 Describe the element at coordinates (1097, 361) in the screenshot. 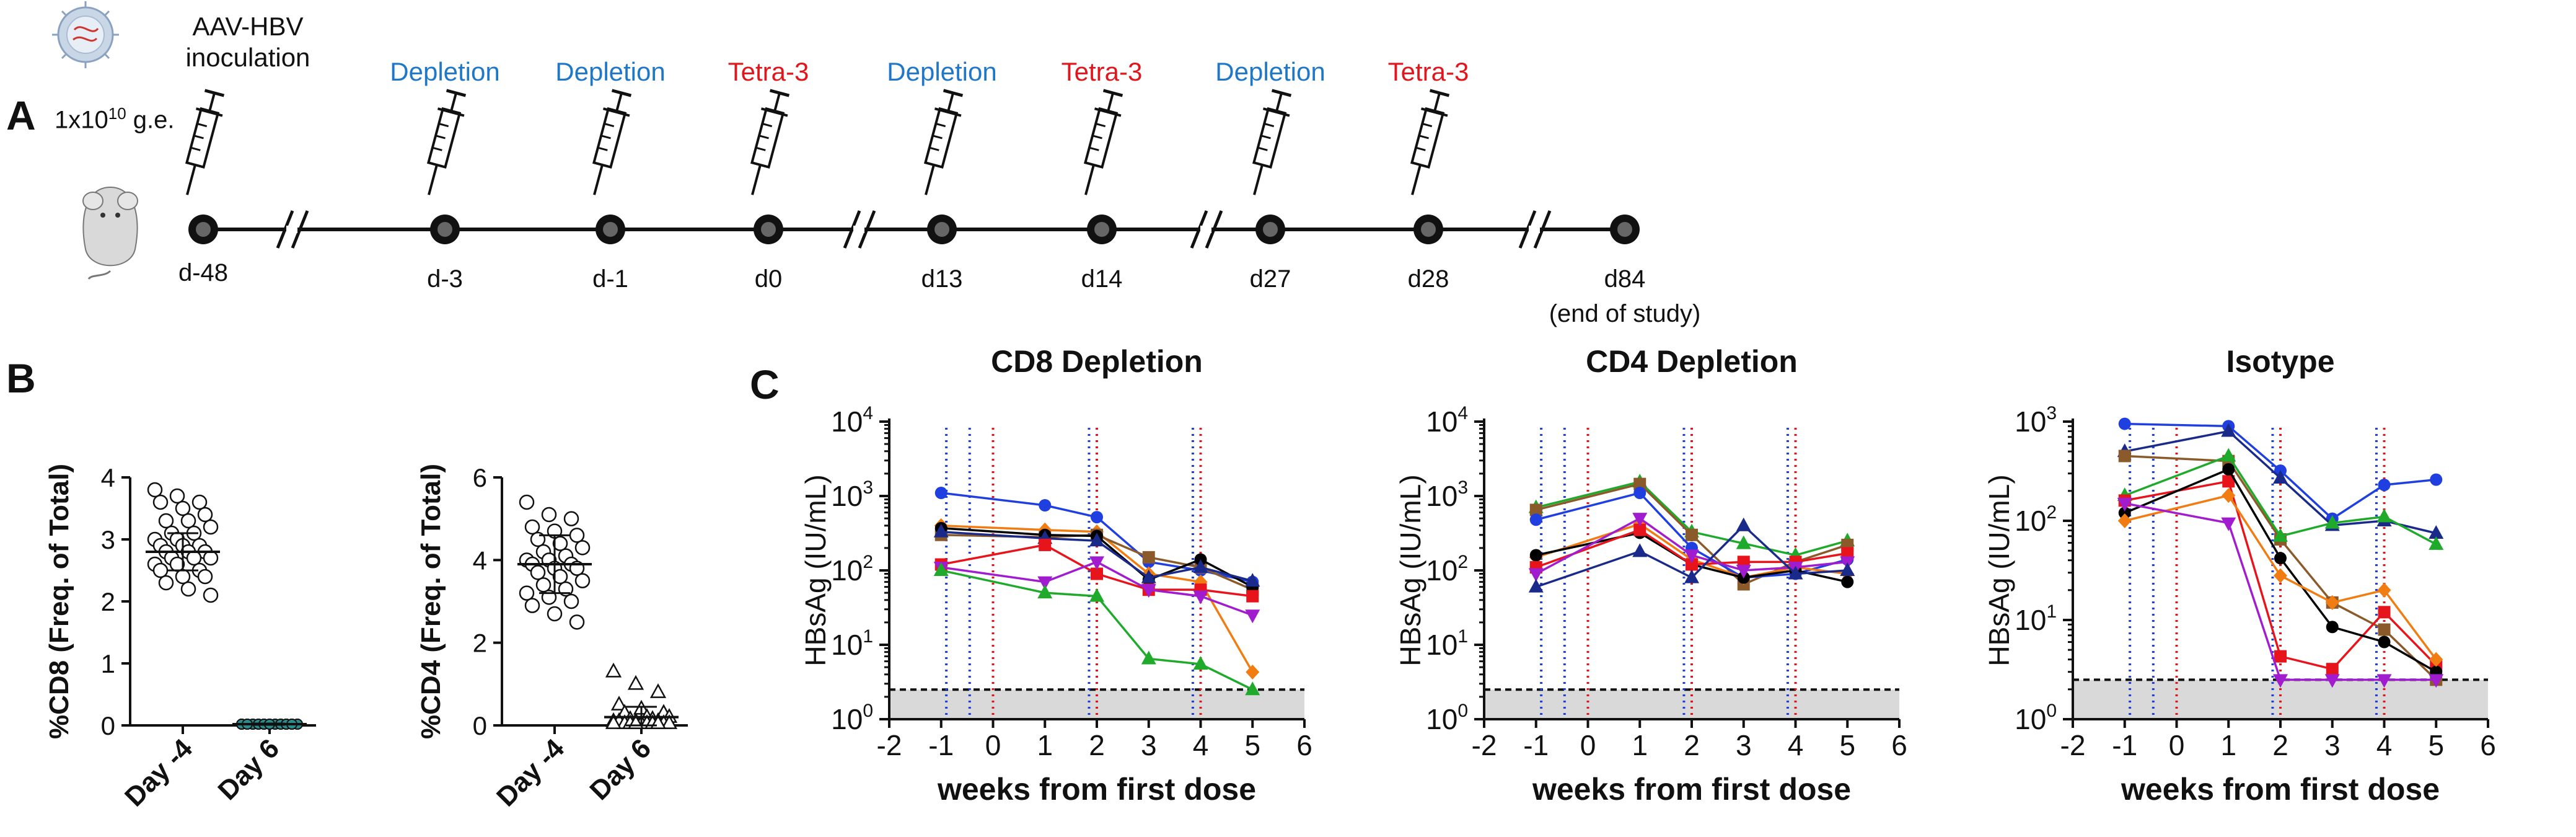

I see `chart-title: CD8 Depletion` at that location.